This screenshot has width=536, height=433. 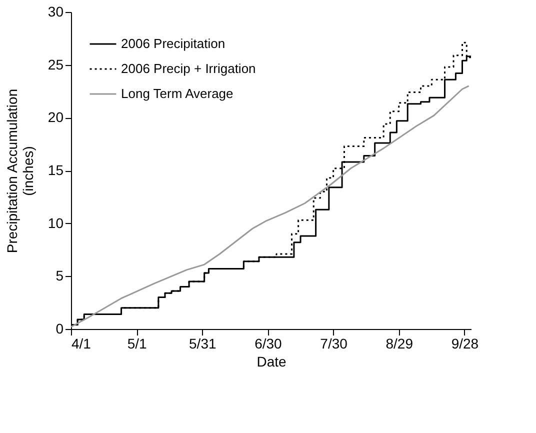 What do you see at coordinates (271, 362) in the screenshot?
I see `x-axis-title: Date` at bounding box center [271, 362].